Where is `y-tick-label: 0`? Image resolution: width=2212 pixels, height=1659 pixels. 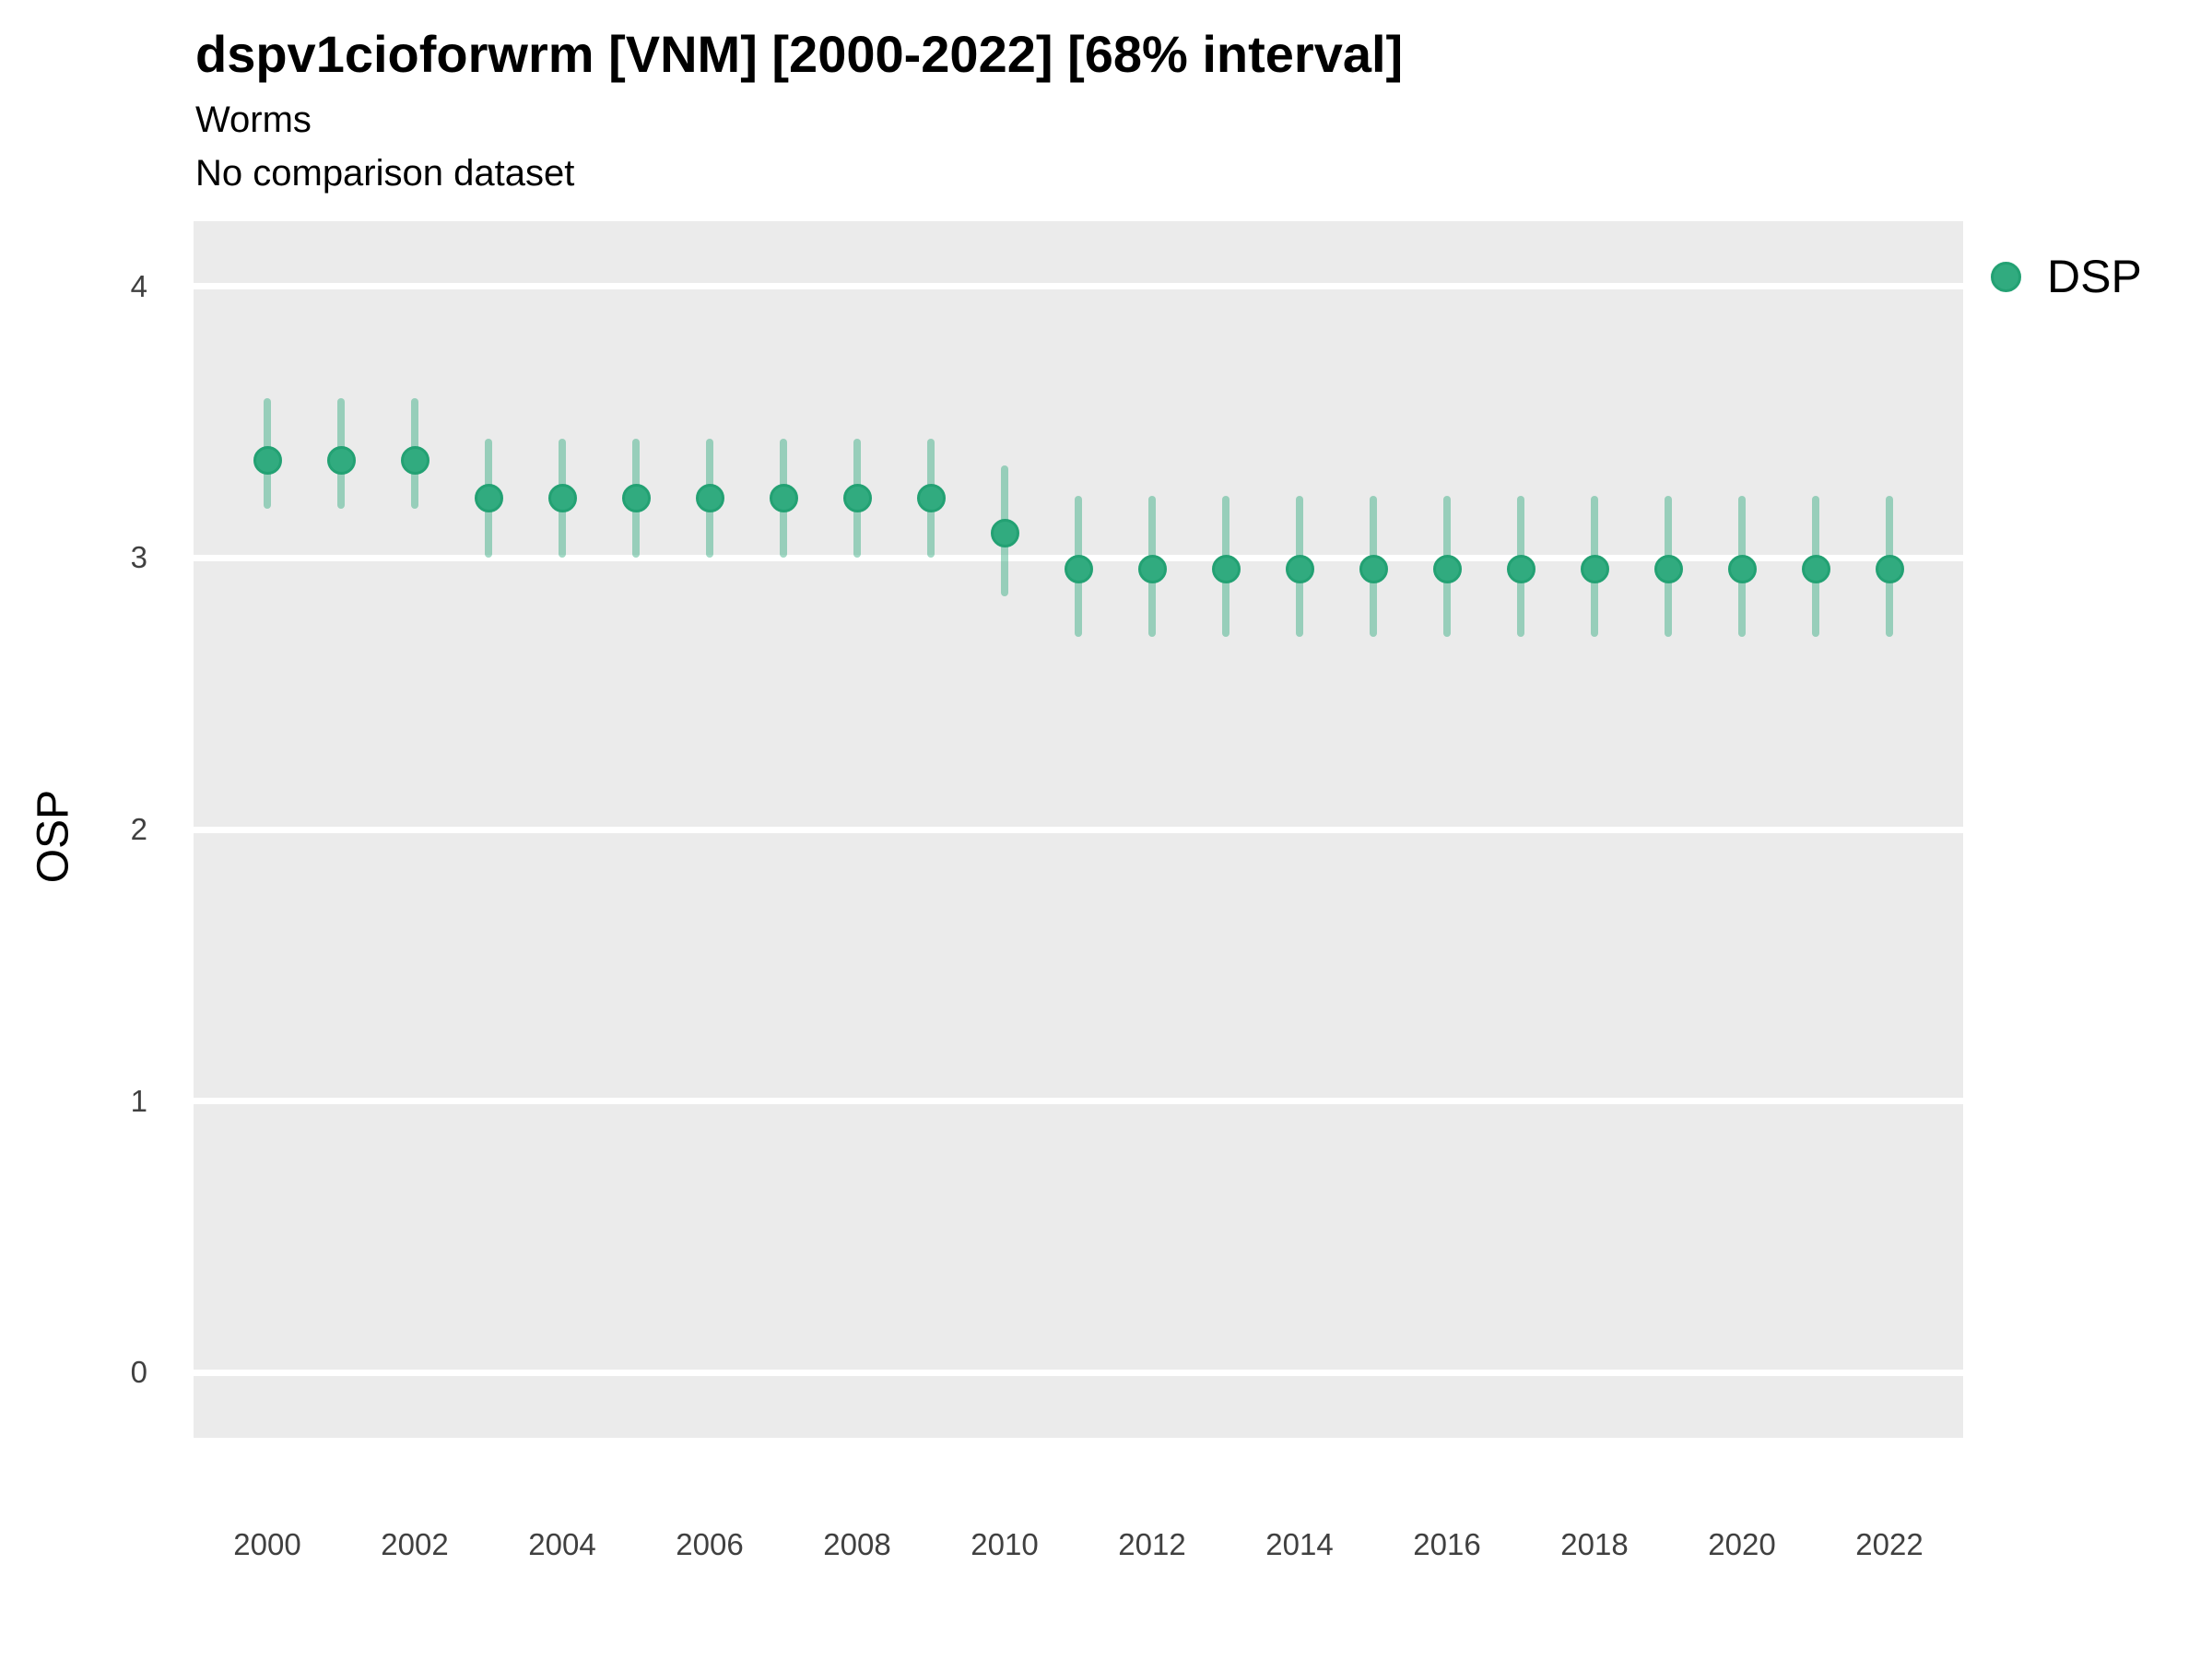 y-tick-label: 0 is located at coordinates (138, 1372).